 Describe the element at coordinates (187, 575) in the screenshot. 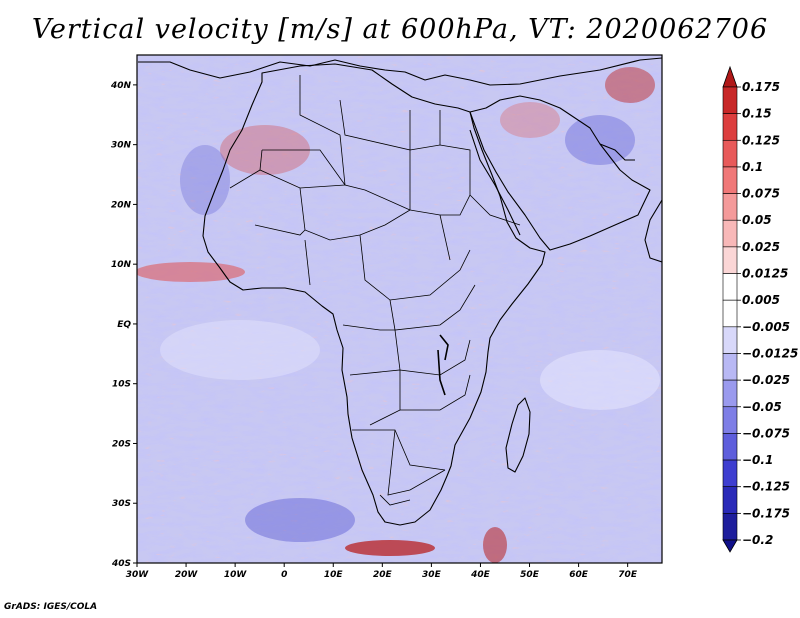

I see `lon-tick-label: 20W` at that location.